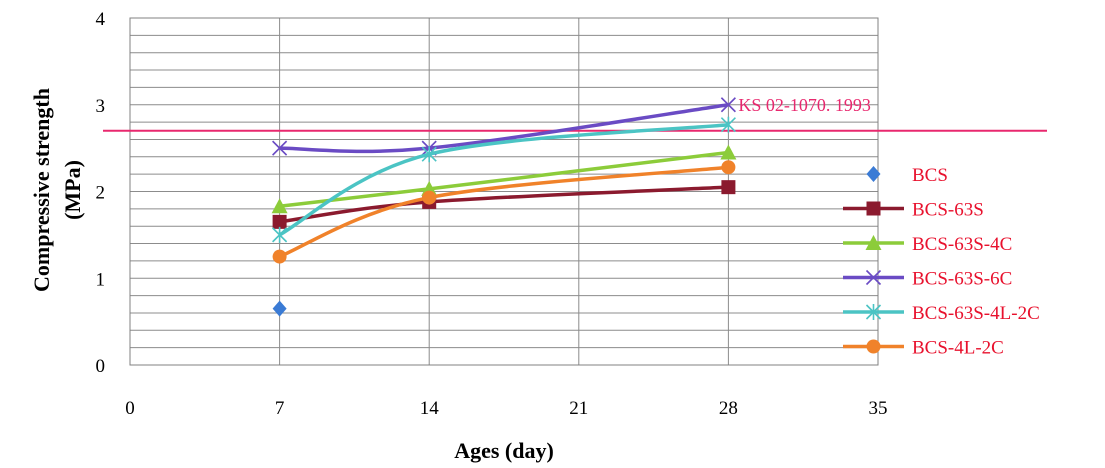 The image size is (1105, 468). Describe the element at coordinates (948, 210) in the screenshot. I see `legend-label: BCS-63S` at that location.